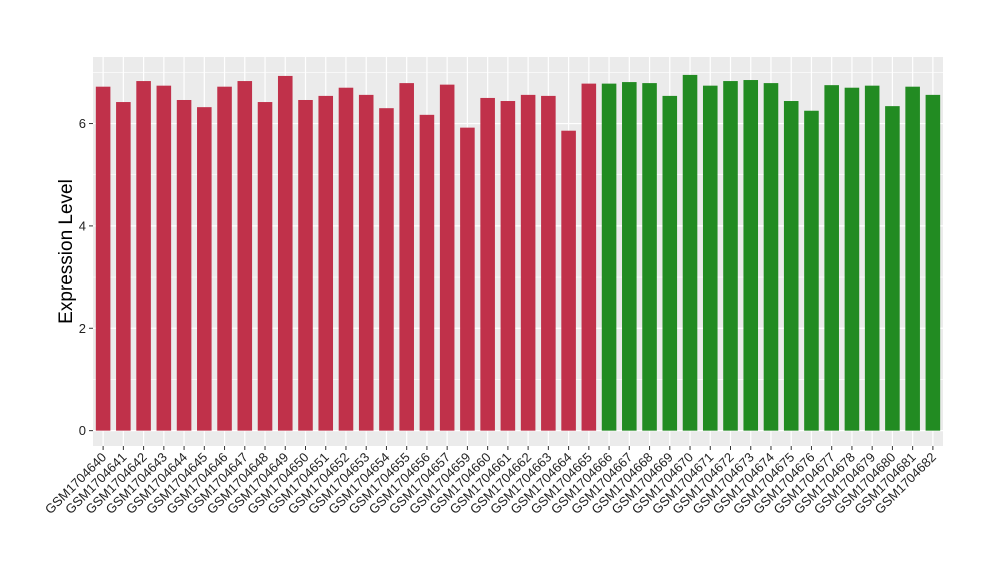 The image size is (1000, 580). Describe the element at coordinates (86, 277) in the screenshot. I see `y-axis: 0 2 4 6` at that location.